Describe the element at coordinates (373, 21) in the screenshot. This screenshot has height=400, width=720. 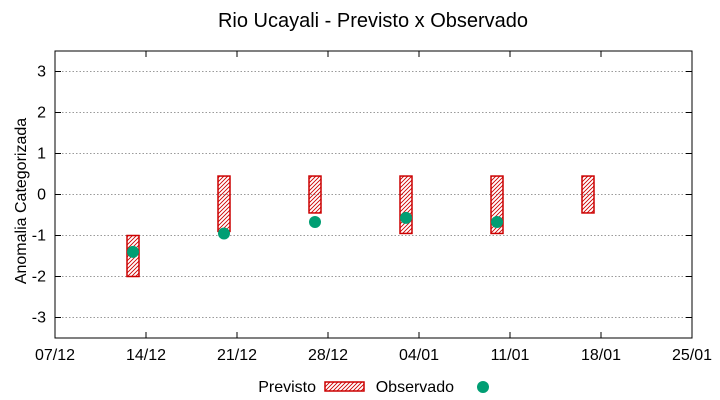
I see `chart-title: Rio Ucayali - Previsto x Observado` at that location.